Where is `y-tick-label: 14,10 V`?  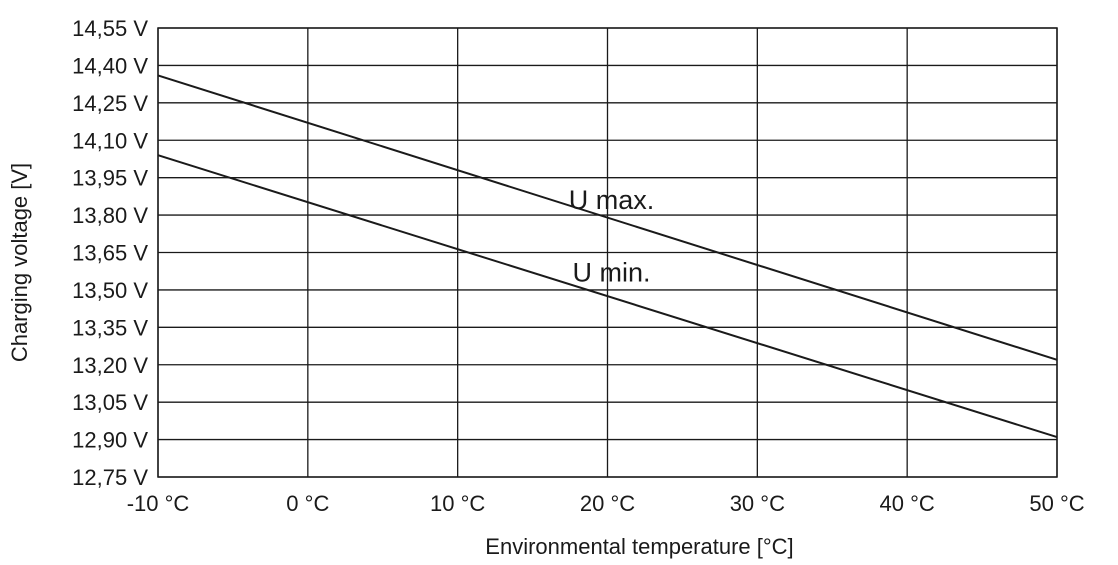 y-tick-label: 14,10 V is located at coordinates (110, 140).